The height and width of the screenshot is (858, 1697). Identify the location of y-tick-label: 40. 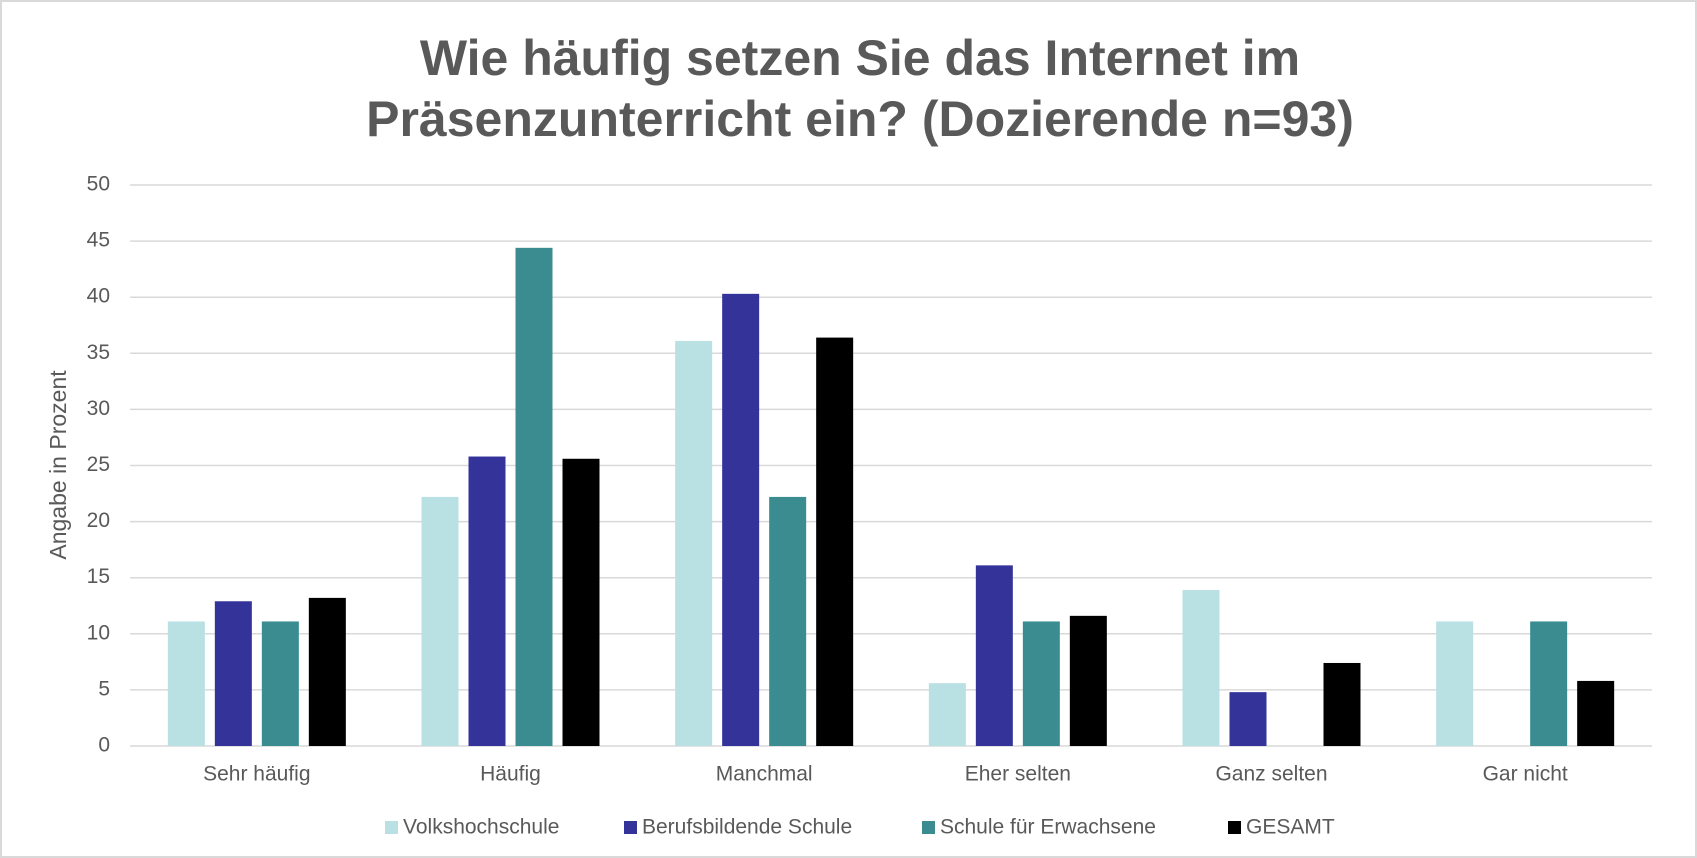
(98, 296).